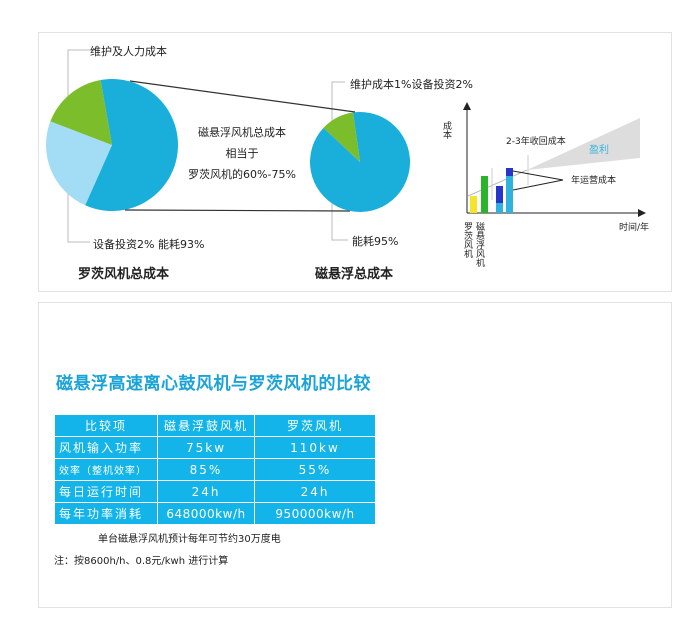 The height and width of the screenshot is (623, 700). Describe the element at coordinates (242, 174) in the screenshot. I see `center-line: 罗茨风机的60%-75%` at that location.